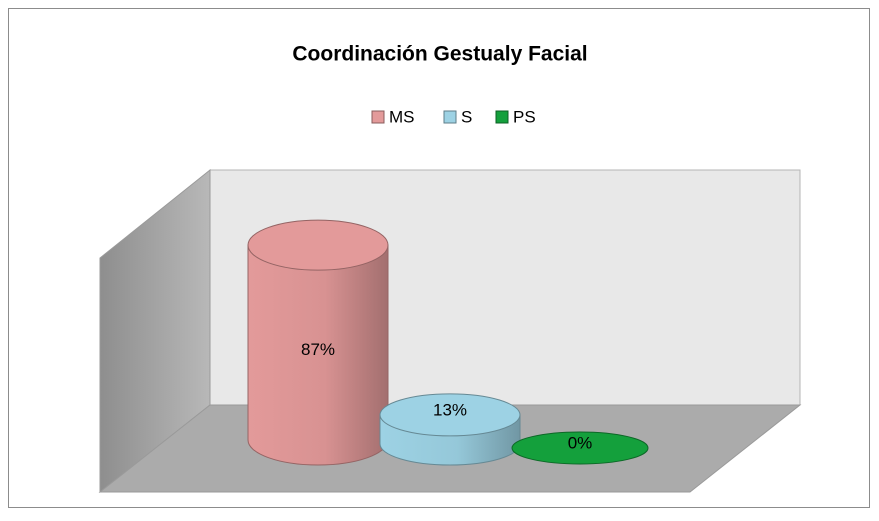 This screenshot has height=521, width=879. Describe the element at coordinates (402, 116) in the screenshot. I see `legend-label: MS` at that location.